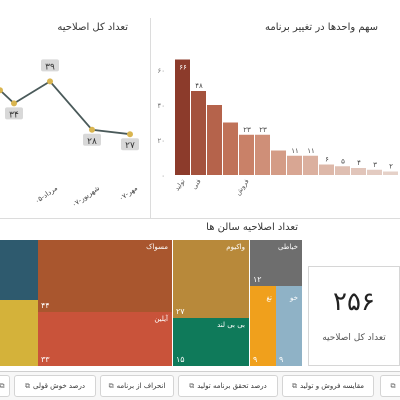 Image resolution: width=400 pixels, height=400 pixels. I want to click on line-x-label: شهریور-۰۷, so click(85, 196).